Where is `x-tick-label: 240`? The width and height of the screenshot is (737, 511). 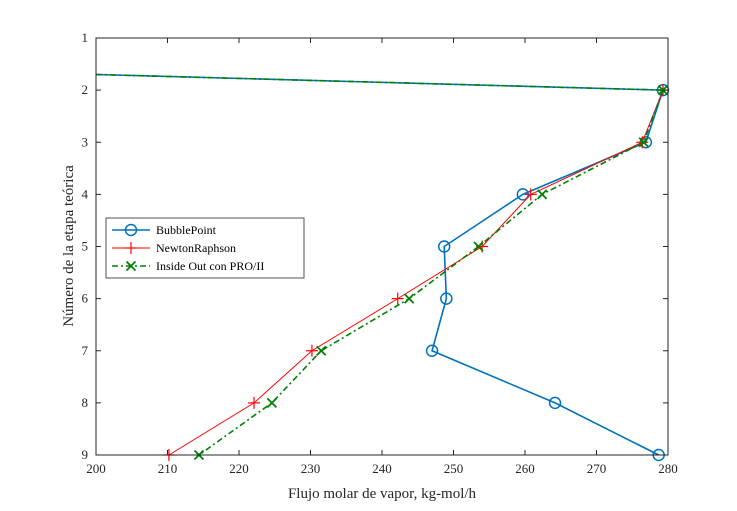 x-tick-label: 240 is located at coordinates (382, 468).